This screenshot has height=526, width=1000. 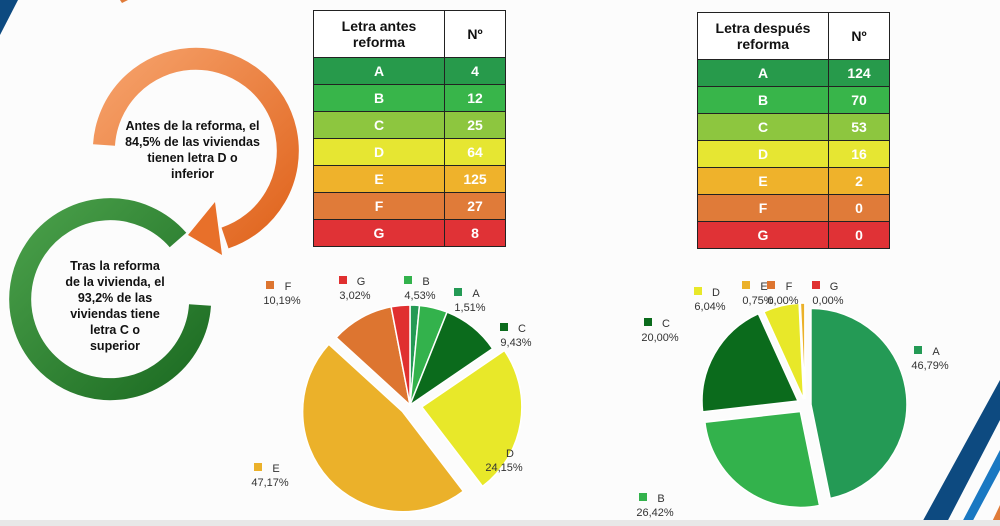 I want to click on count-cell: 64, so click(x=475, y=152).